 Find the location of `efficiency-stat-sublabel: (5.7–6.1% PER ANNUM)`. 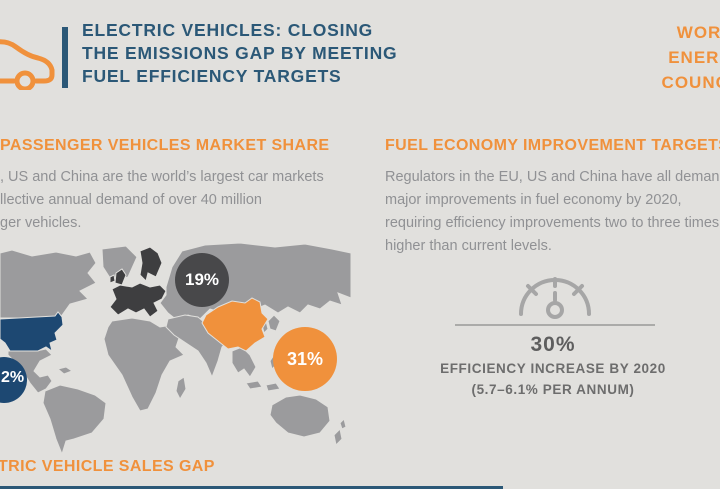

efficiency-stat-sublabel: (5.7–6.1% PER ANNUM) is located at coordinates (553, 389).